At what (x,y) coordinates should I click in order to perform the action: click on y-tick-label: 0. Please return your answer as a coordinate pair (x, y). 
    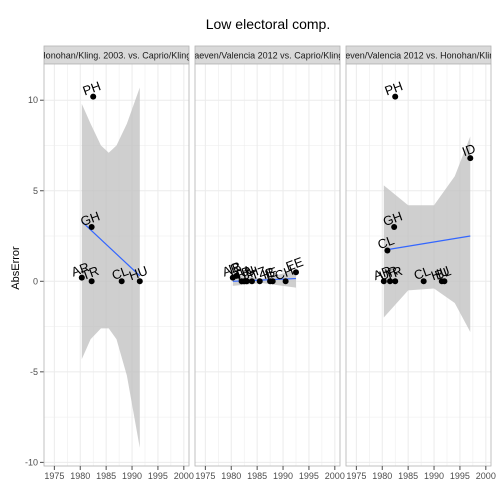
    Looking at the image, I should click on (35, 281).